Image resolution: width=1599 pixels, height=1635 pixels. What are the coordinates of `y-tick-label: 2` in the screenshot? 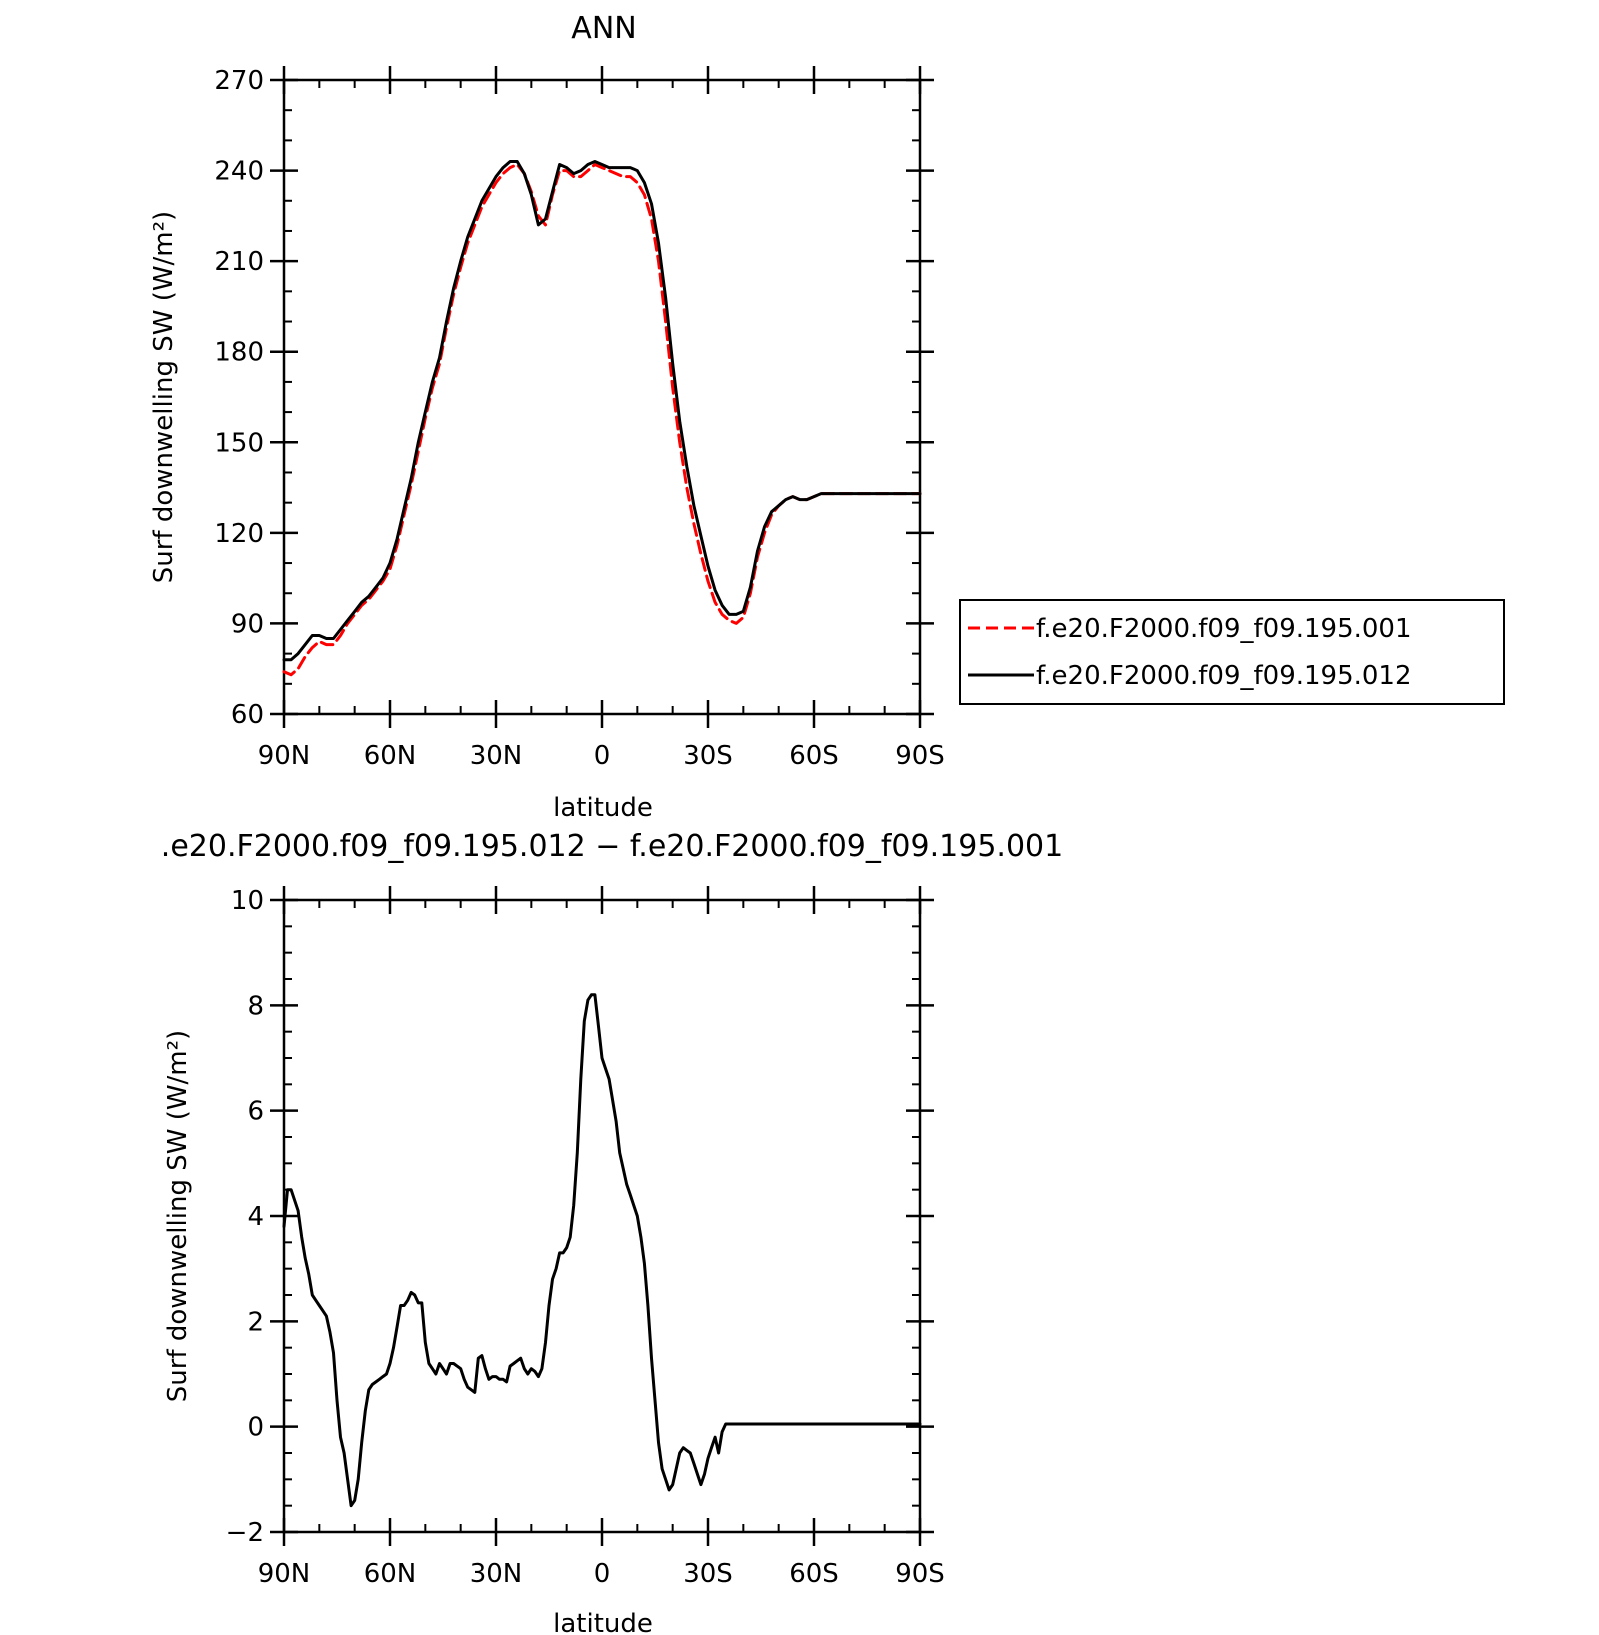 It's located at (255, 1322).